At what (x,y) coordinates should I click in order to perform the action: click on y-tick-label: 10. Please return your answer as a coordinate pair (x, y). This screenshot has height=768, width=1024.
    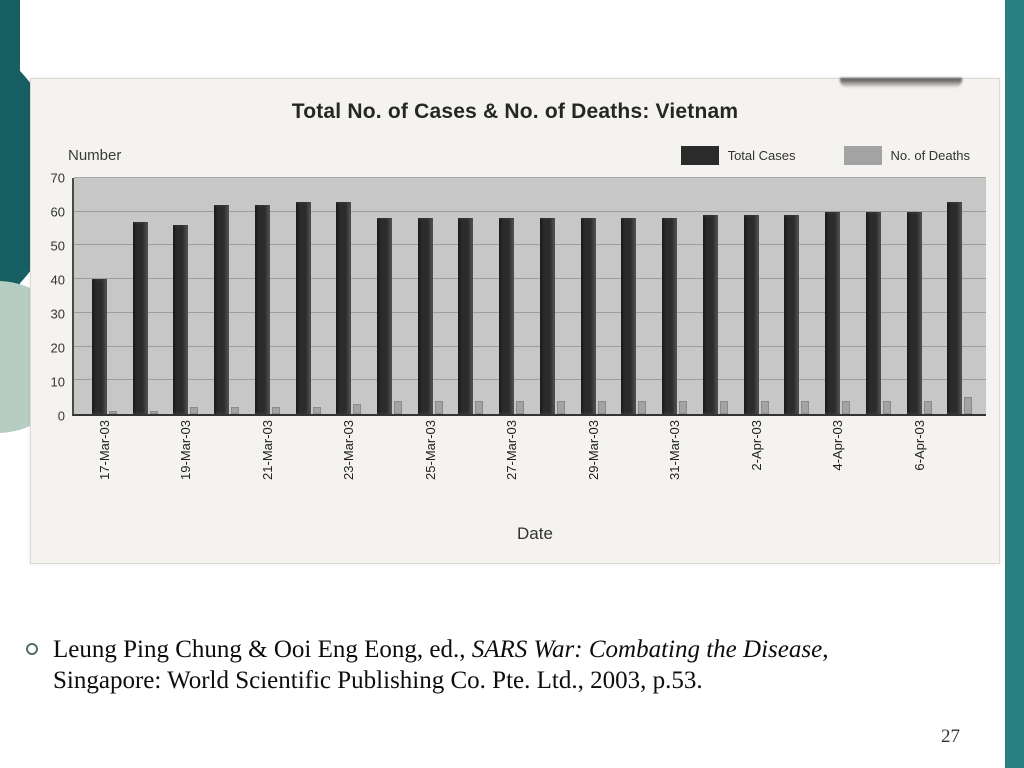
    Looking at the image, I should click on (57, 382).